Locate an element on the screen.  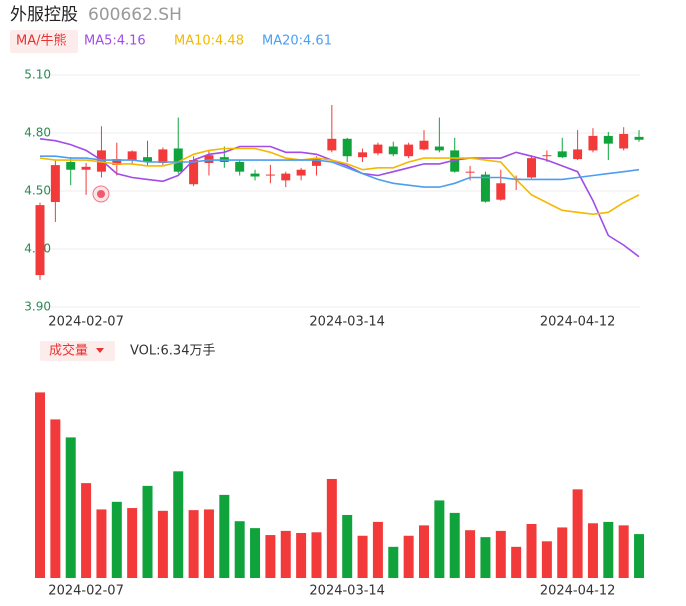
stock-code: 600662.SH is located at coordinates (135, 15).